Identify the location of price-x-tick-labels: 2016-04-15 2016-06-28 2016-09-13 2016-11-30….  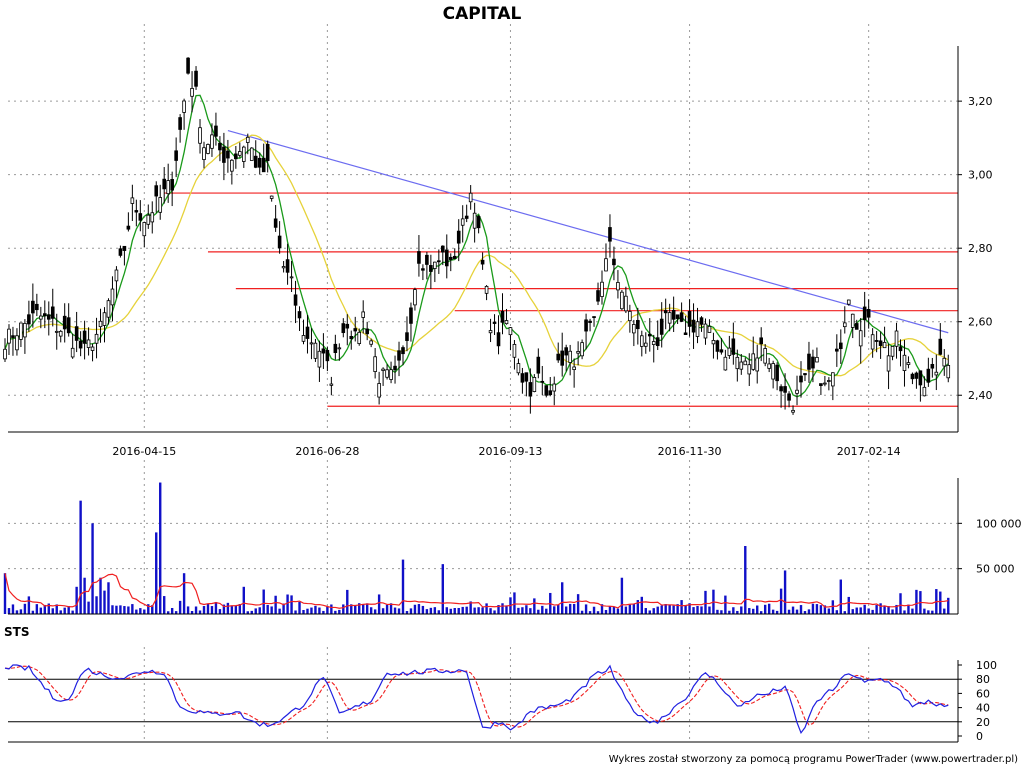
(506, 451).